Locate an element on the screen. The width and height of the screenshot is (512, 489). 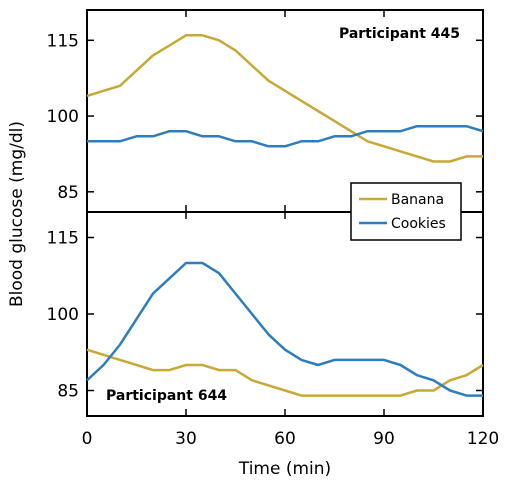
y-axis-label: Blood glucose (mg/dl) is located at coordinates (17, 214).